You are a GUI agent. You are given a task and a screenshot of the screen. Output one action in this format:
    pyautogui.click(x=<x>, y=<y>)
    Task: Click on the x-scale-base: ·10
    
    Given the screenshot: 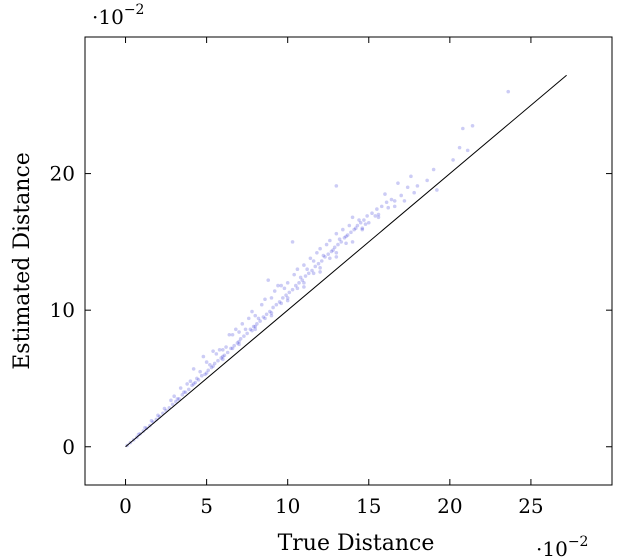 What is the action you would take?
    pyautogui.click(x=552, y=548)
    